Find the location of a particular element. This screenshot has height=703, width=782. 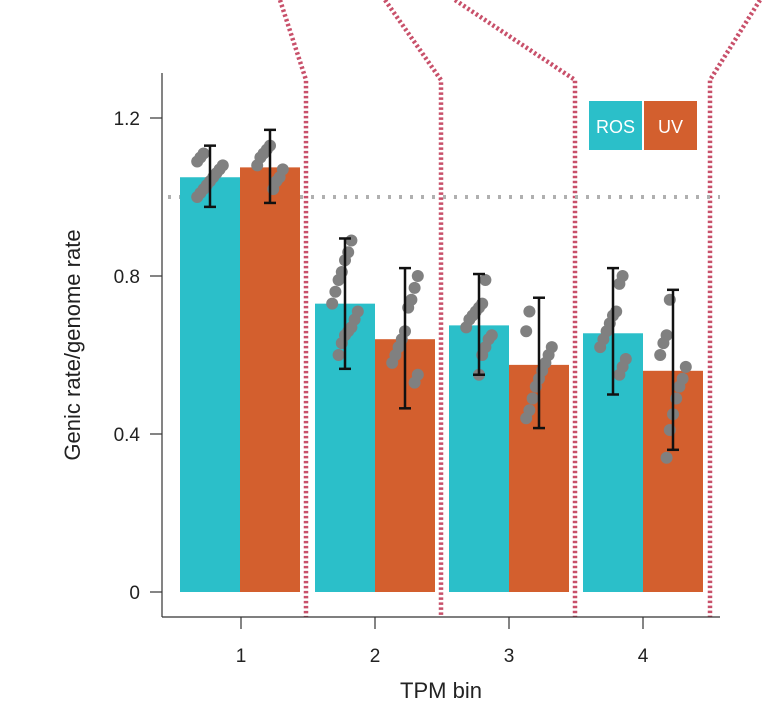

legend-swatch-ros is located at coordinates (615, 125).